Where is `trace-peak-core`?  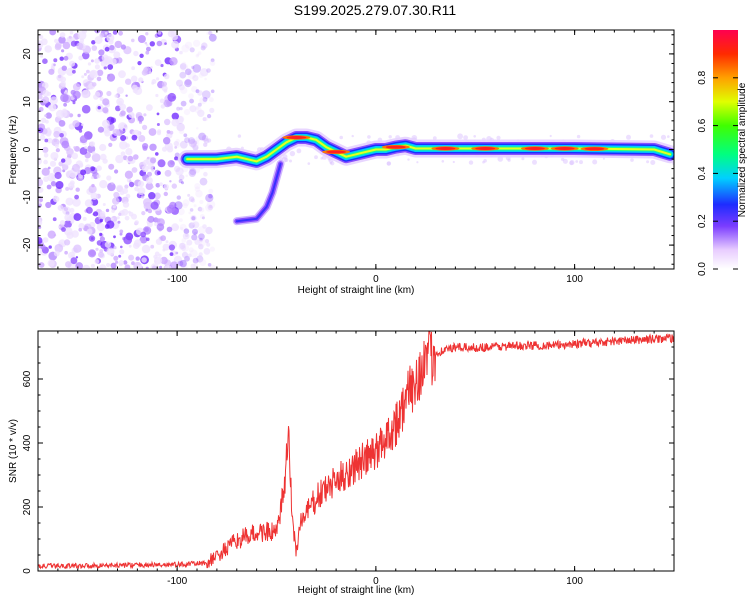
trace-peak-core is located at coordinates (336, 152).